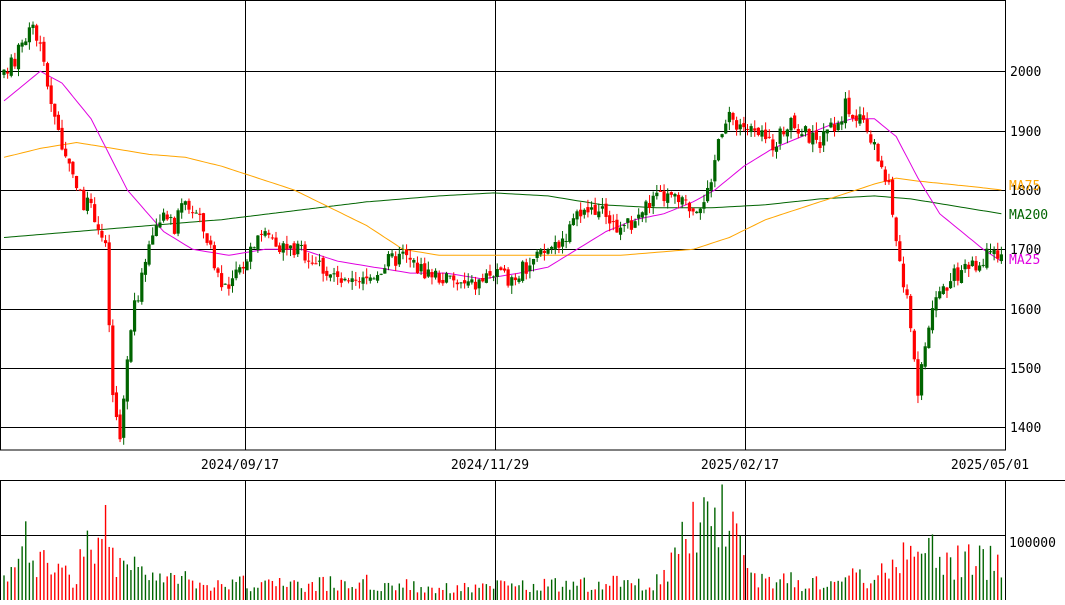 This screenshot has height=605, width=1065. What do you see at coordinates (1025, 250) in the screenshot?
I see `price-tick-1700: 1700` at bounding box center [1025, 250].